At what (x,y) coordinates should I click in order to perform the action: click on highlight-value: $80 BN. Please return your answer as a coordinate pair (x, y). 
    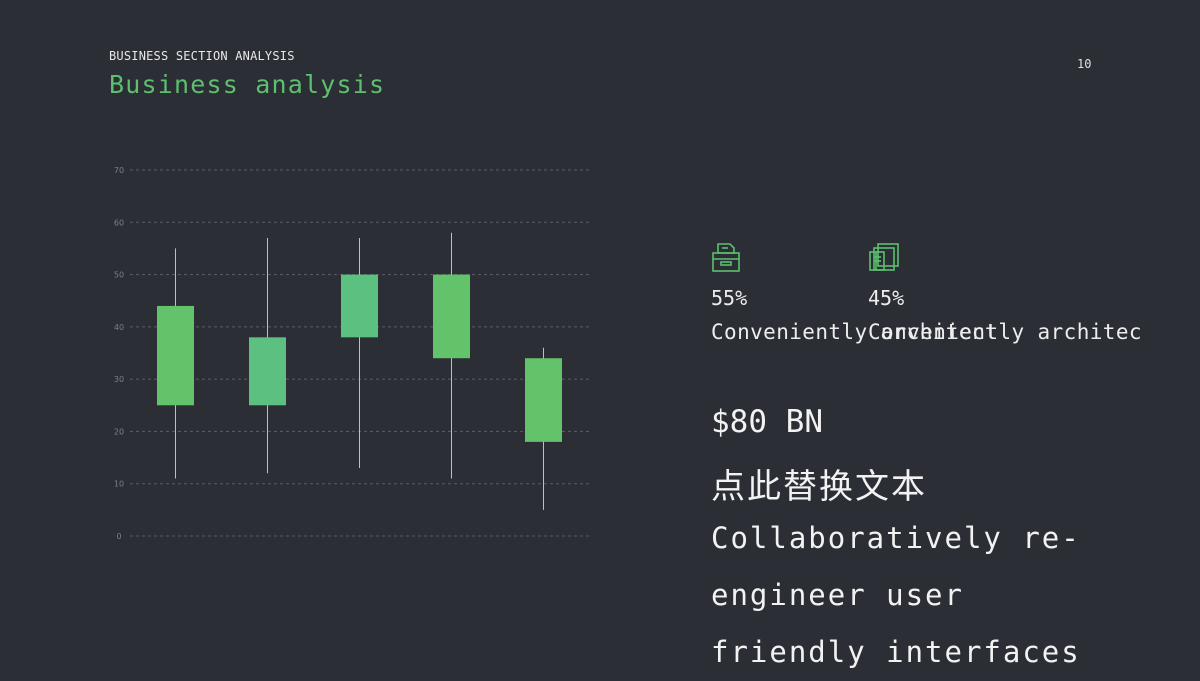
    Looking at the image, I should click on (767, 422).